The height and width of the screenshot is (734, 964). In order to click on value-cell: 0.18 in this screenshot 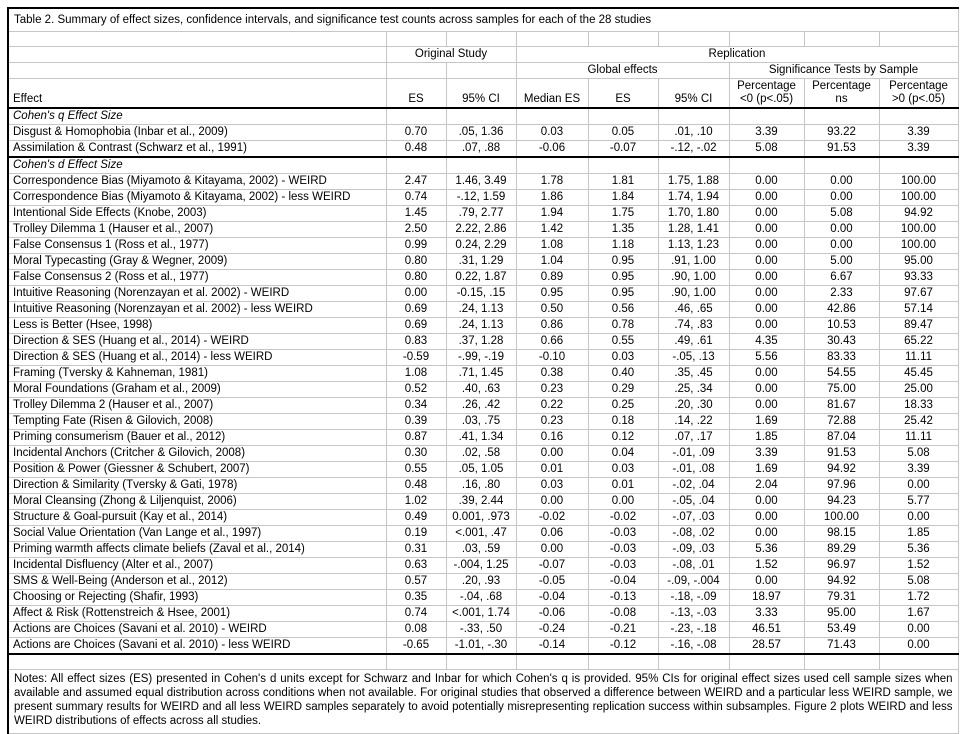, I will do `click(623, 421)`.